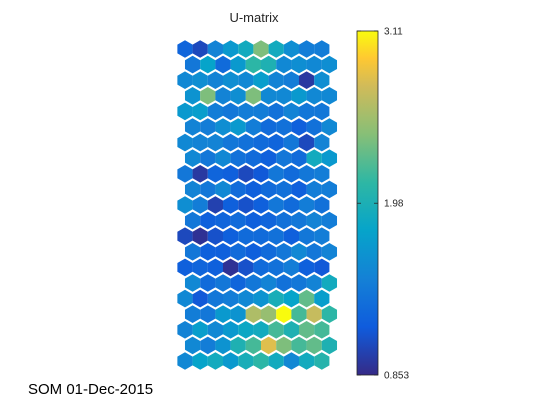 The height and width of the screenshot is (420, 560). I want to click on footer-label: SOM 01-Dec-2015, so click(90, 389).